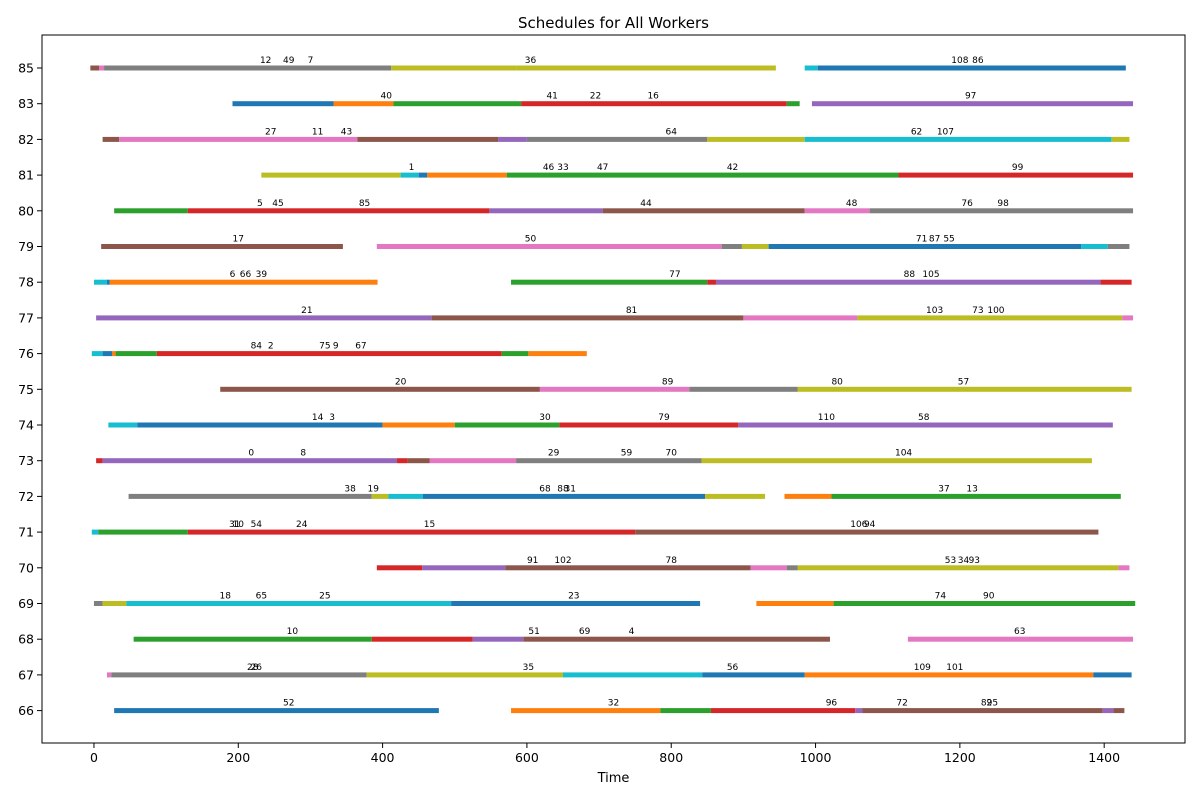  Describe the element at coordinates (26, 603) in the screenshot. I see `y-tick-label: 69` at that location.